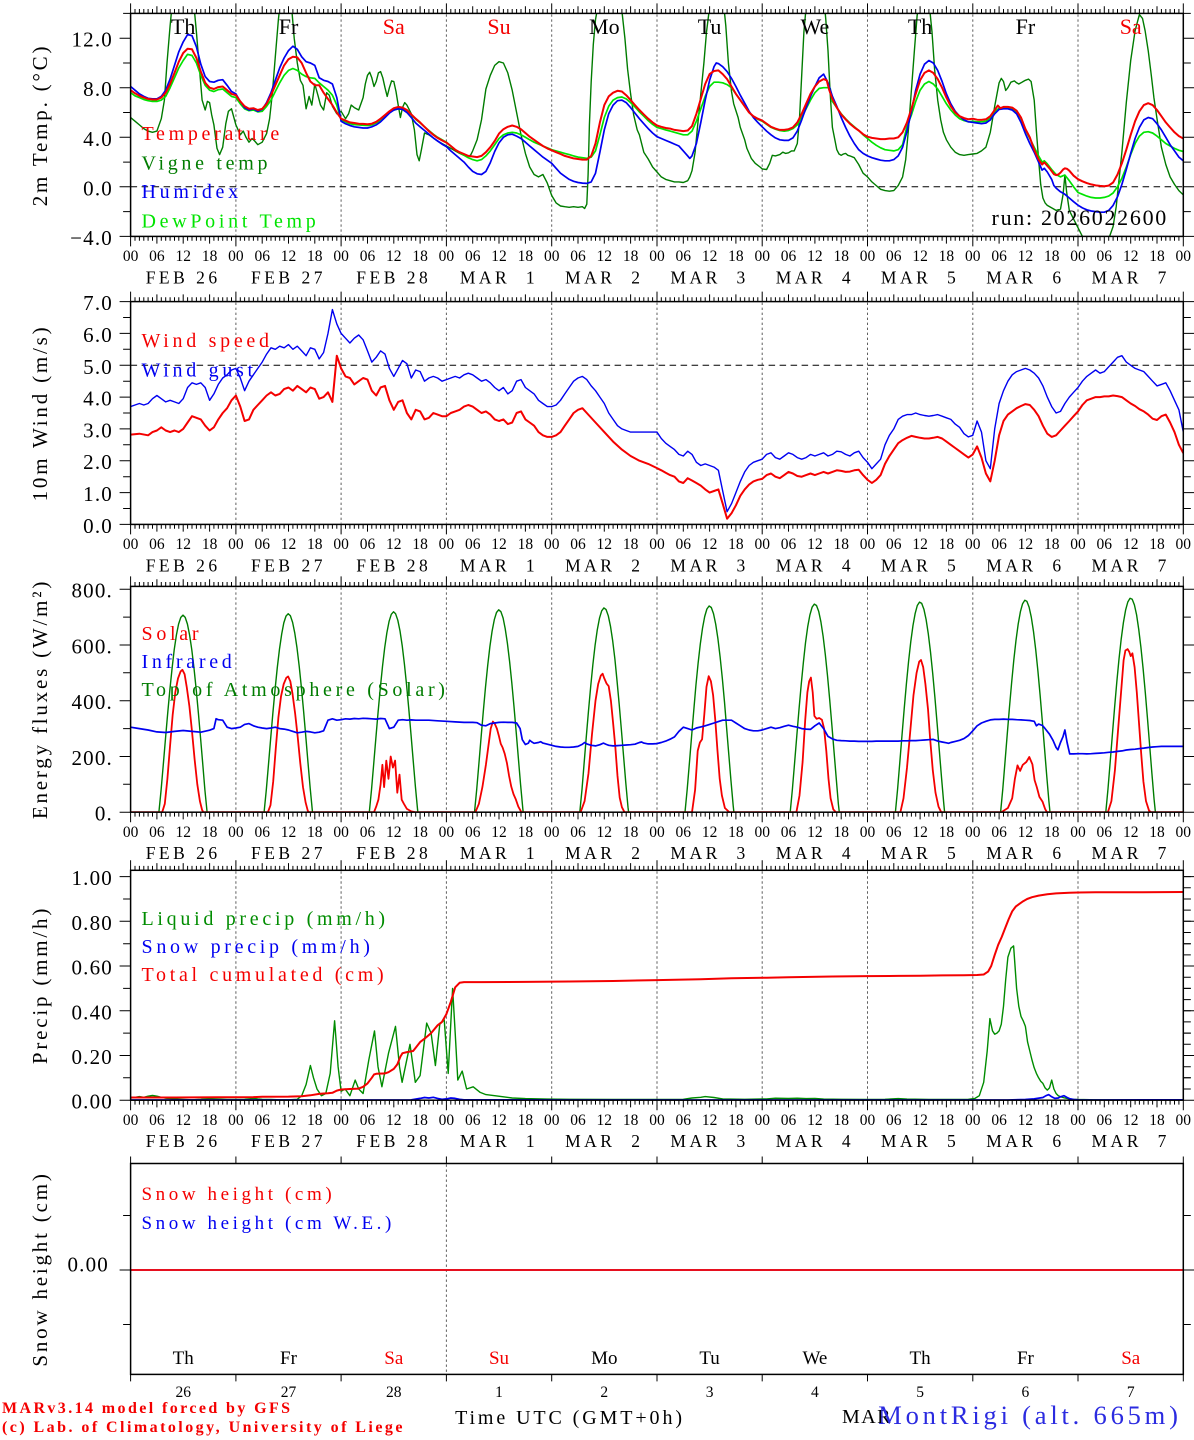 The height and width of the screenshot is (1440, 1194). What do you see at coordinates (920, 1392) in the screenshot?
I see `svg-text: 5` at bounding box center [920, 1392].